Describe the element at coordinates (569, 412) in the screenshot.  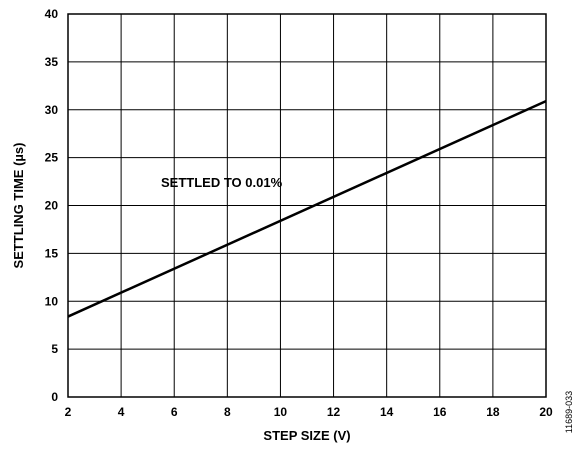
I see `figure-id: 11689-033` at that location.